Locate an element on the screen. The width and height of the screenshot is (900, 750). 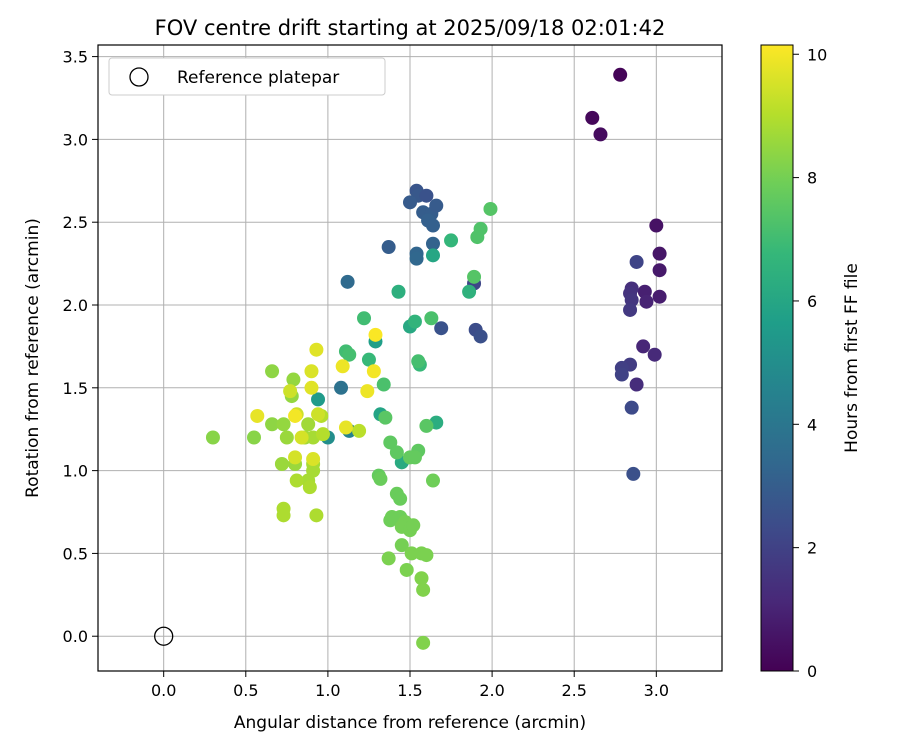
x-tick-label: 3.0 is located at coordinates (656, 690).